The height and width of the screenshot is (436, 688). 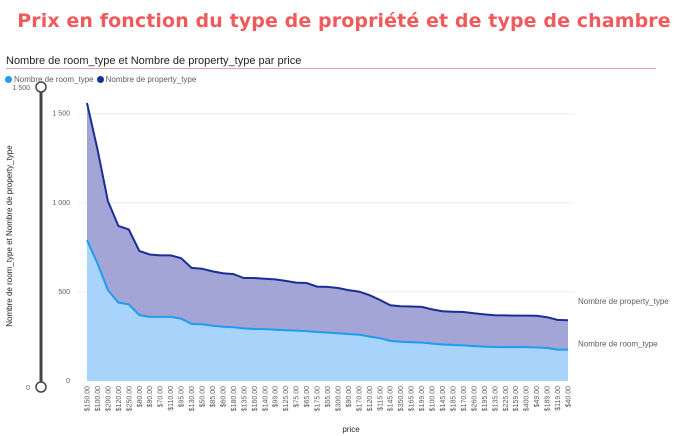 I want to click on legend-item-property-type: Nombre de property_type, so click(x=146, y=79).